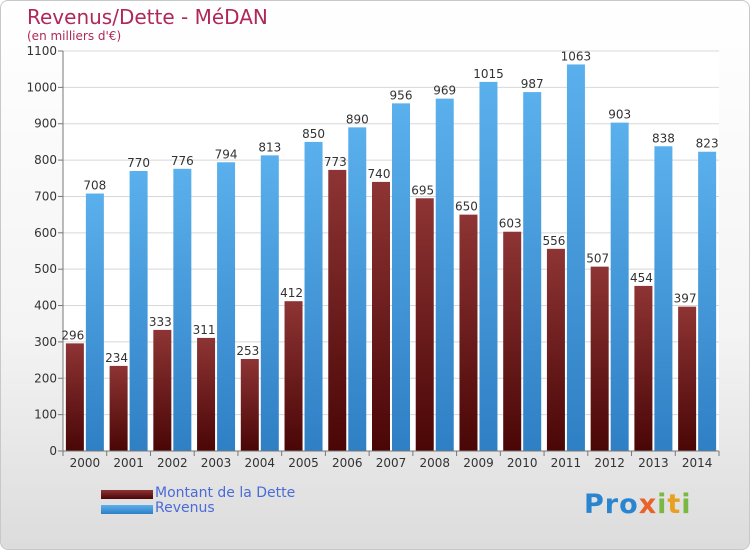  I want to click on data-label-dette: 412, so click(291, 293).